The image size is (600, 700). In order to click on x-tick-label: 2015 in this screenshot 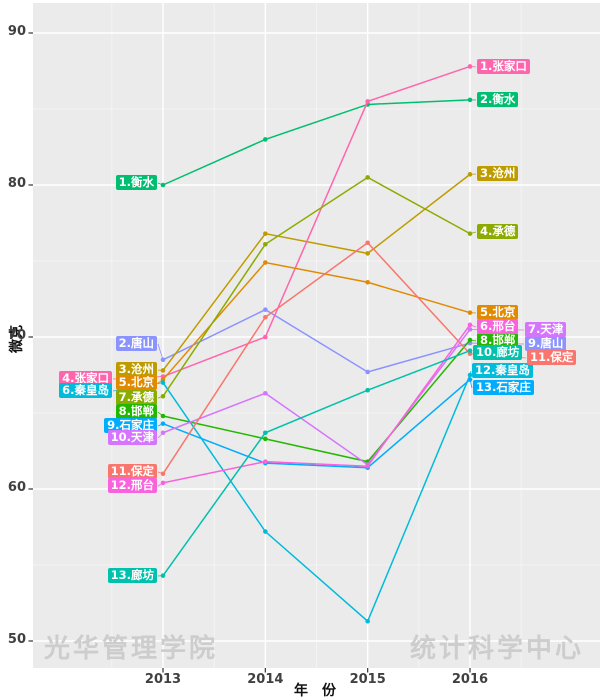, I will do `click(368, 679)`.